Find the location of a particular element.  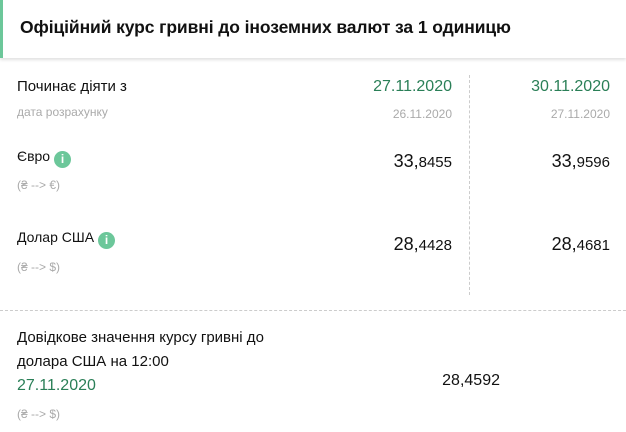

reference-date: 27.11.2020 is located at coordinates (56, 385).